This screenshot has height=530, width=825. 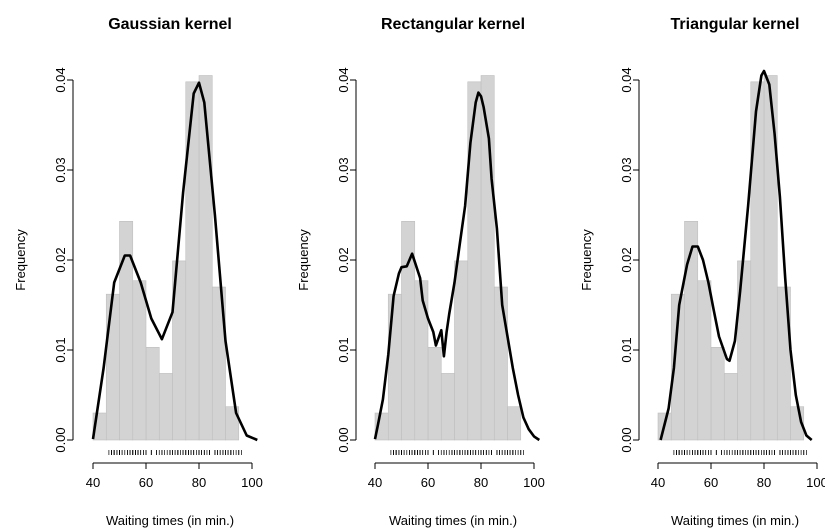 I want to click on chart-title: Rectangular kernel, so click(x=453, y=24).